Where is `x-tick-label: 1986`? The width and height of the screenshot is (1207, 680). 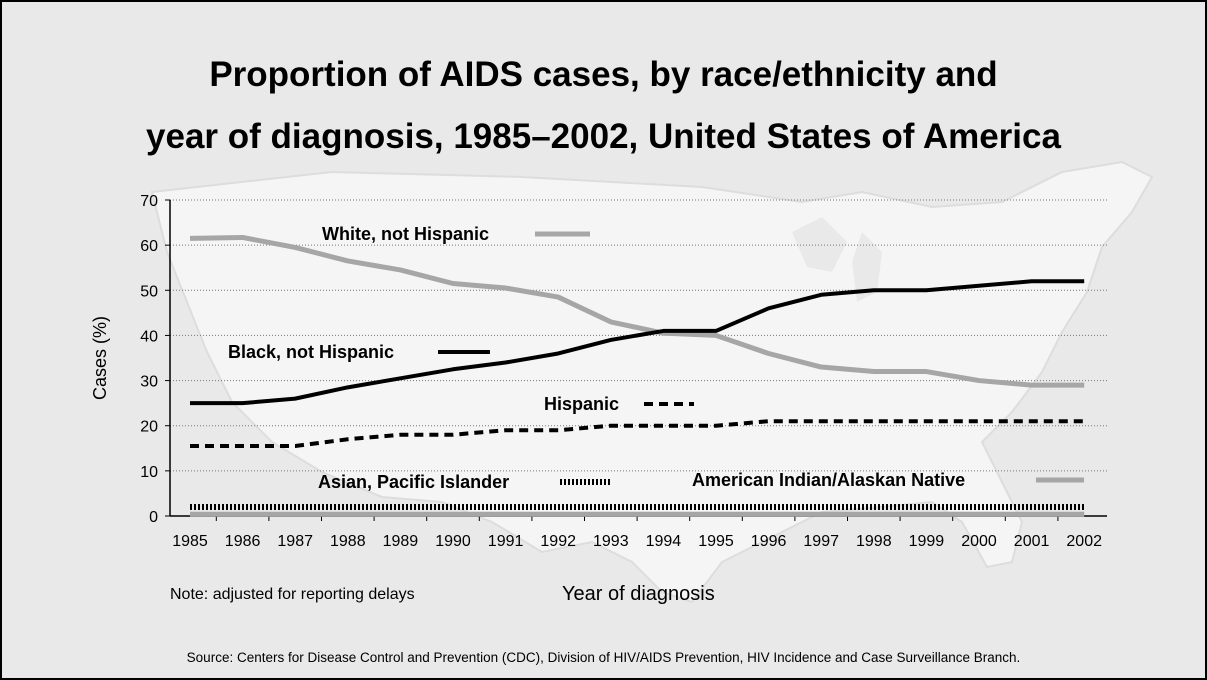
x-tick-label: 1986 is located at coordinates (243, 541).